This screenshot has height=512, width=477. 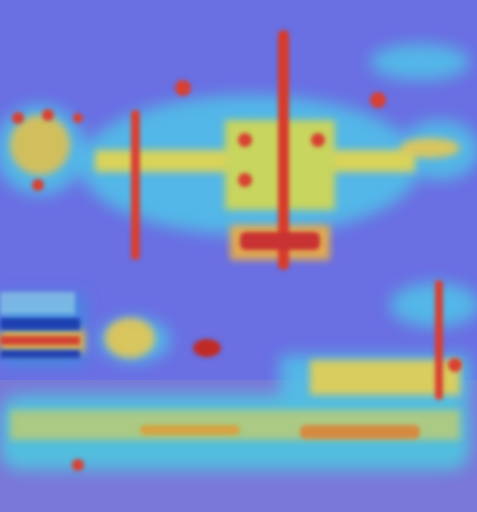 I want to click on center-base-red, so click(x=280, y=241).